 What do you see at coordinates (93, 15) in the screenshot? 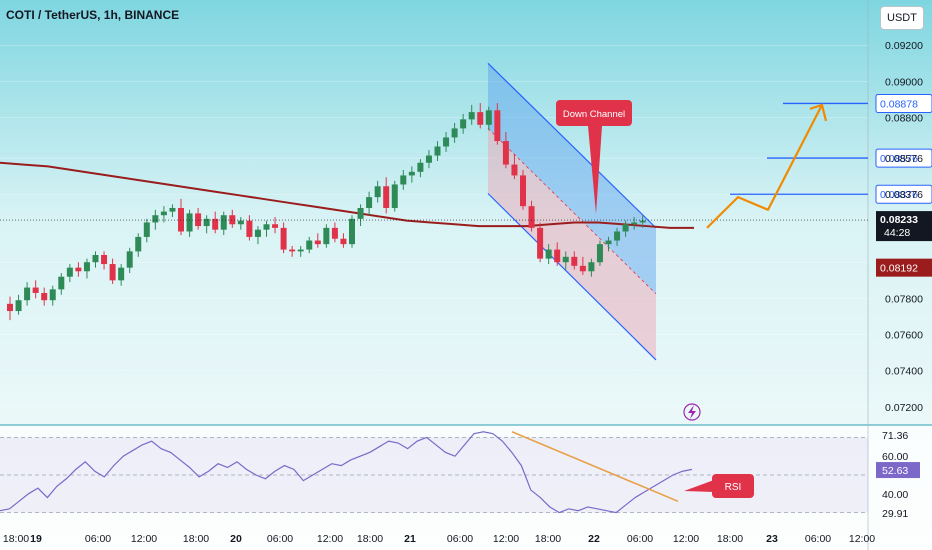
I see `symbol-title: COTI / TetherUS, 1h, BINANCE` at bounding box center [93, 15].